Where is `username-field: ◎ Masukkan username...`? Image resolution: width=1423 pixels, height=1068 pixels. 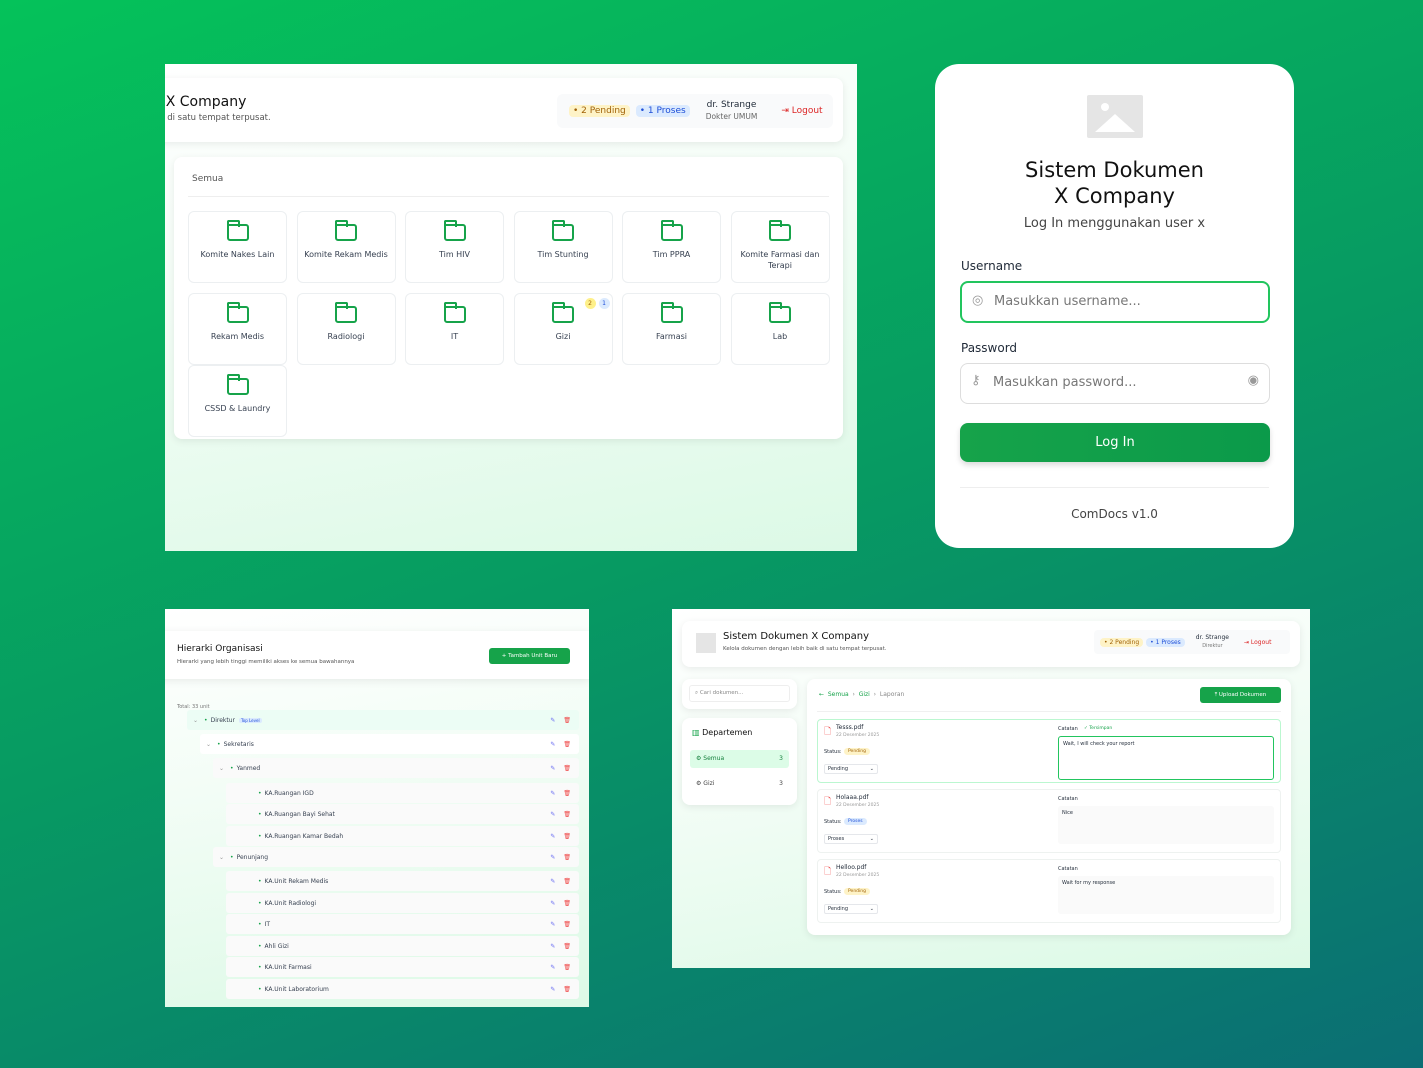 username-field: ◎ Masukkan username... is located at coordinates (1115, 302).